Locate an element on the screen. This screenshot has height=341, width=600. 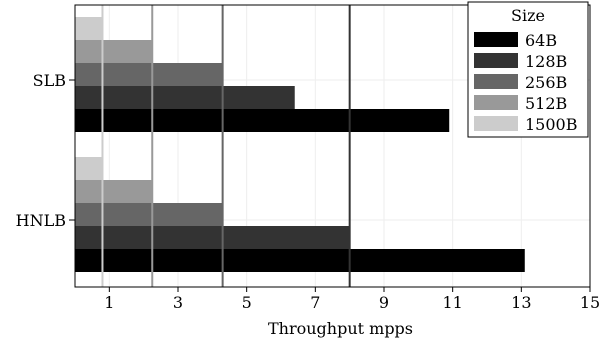
legend-items: 64B 128B 256B 512B 1500B is located at coordinates (525, 82).